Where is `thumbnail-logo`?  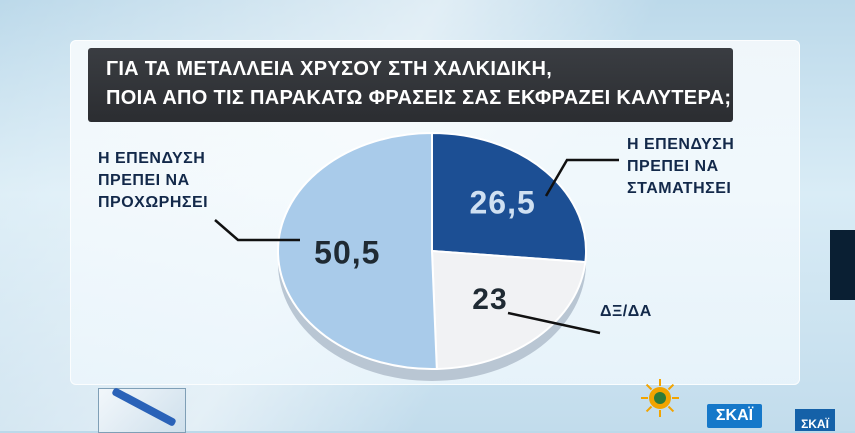 thumbnail-logo is located at coordinates (142, 410).